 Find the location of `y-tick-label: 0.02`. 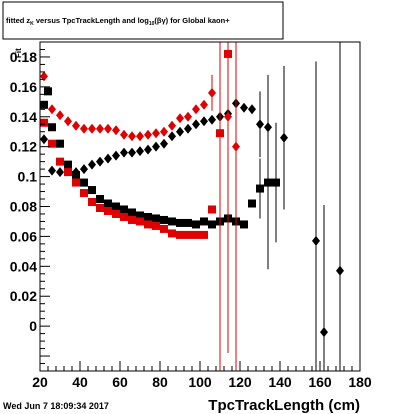

y-tick-label: 0.02 is located at coordinates (23, 296).